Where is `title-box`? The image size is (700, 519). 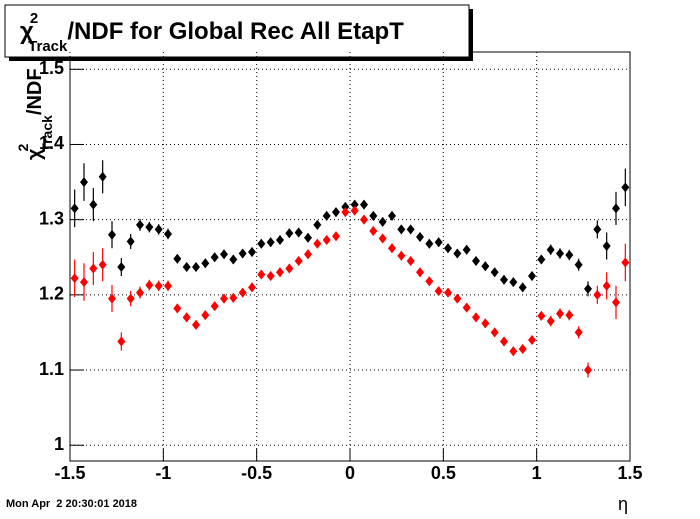 title-box is located at coordinates (237, 31).